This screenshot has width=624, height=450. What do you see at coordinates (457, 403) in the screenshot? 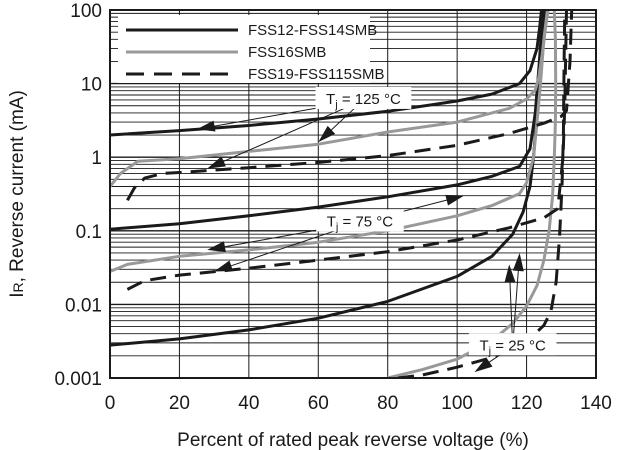
I see `x-tick-label: 100` at bounding box center [457, 403].